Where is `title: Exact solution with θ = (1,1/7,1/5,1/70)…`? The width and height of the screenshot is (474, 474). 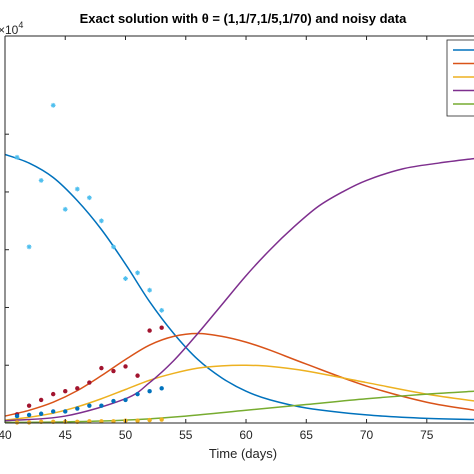
title: Exact solution with θ = (1,1/7,1/5,1/70)… is located at coordinates (243, 18).